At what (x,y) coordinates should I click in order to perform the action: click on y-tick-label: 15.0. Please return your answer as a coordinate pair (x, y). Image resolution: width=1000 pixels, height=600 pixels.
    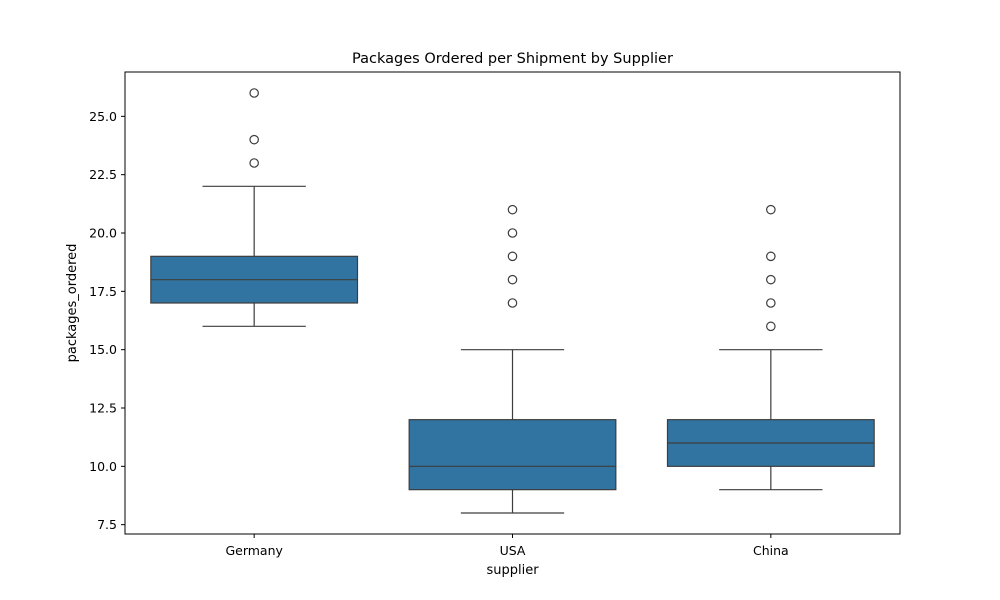
    Looking at the image, I should click on (103, 349).